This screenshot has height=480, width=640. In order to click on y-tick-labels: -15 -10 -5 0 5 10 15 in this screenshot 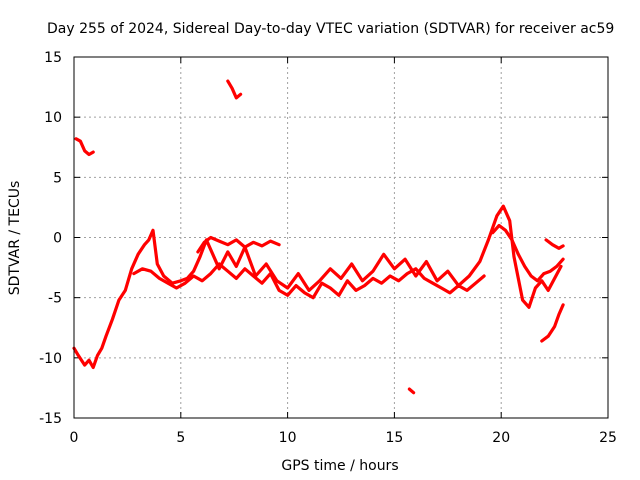, I will do `click(50, 238)`.